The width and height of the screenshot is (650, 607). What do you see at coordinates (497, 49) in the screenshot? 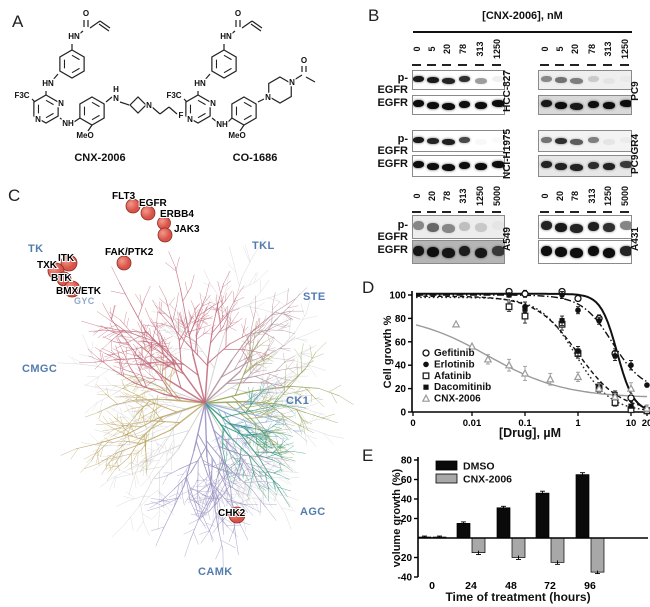
I see `lane-concentration-label: 1250` at bounding box center [497, 49].